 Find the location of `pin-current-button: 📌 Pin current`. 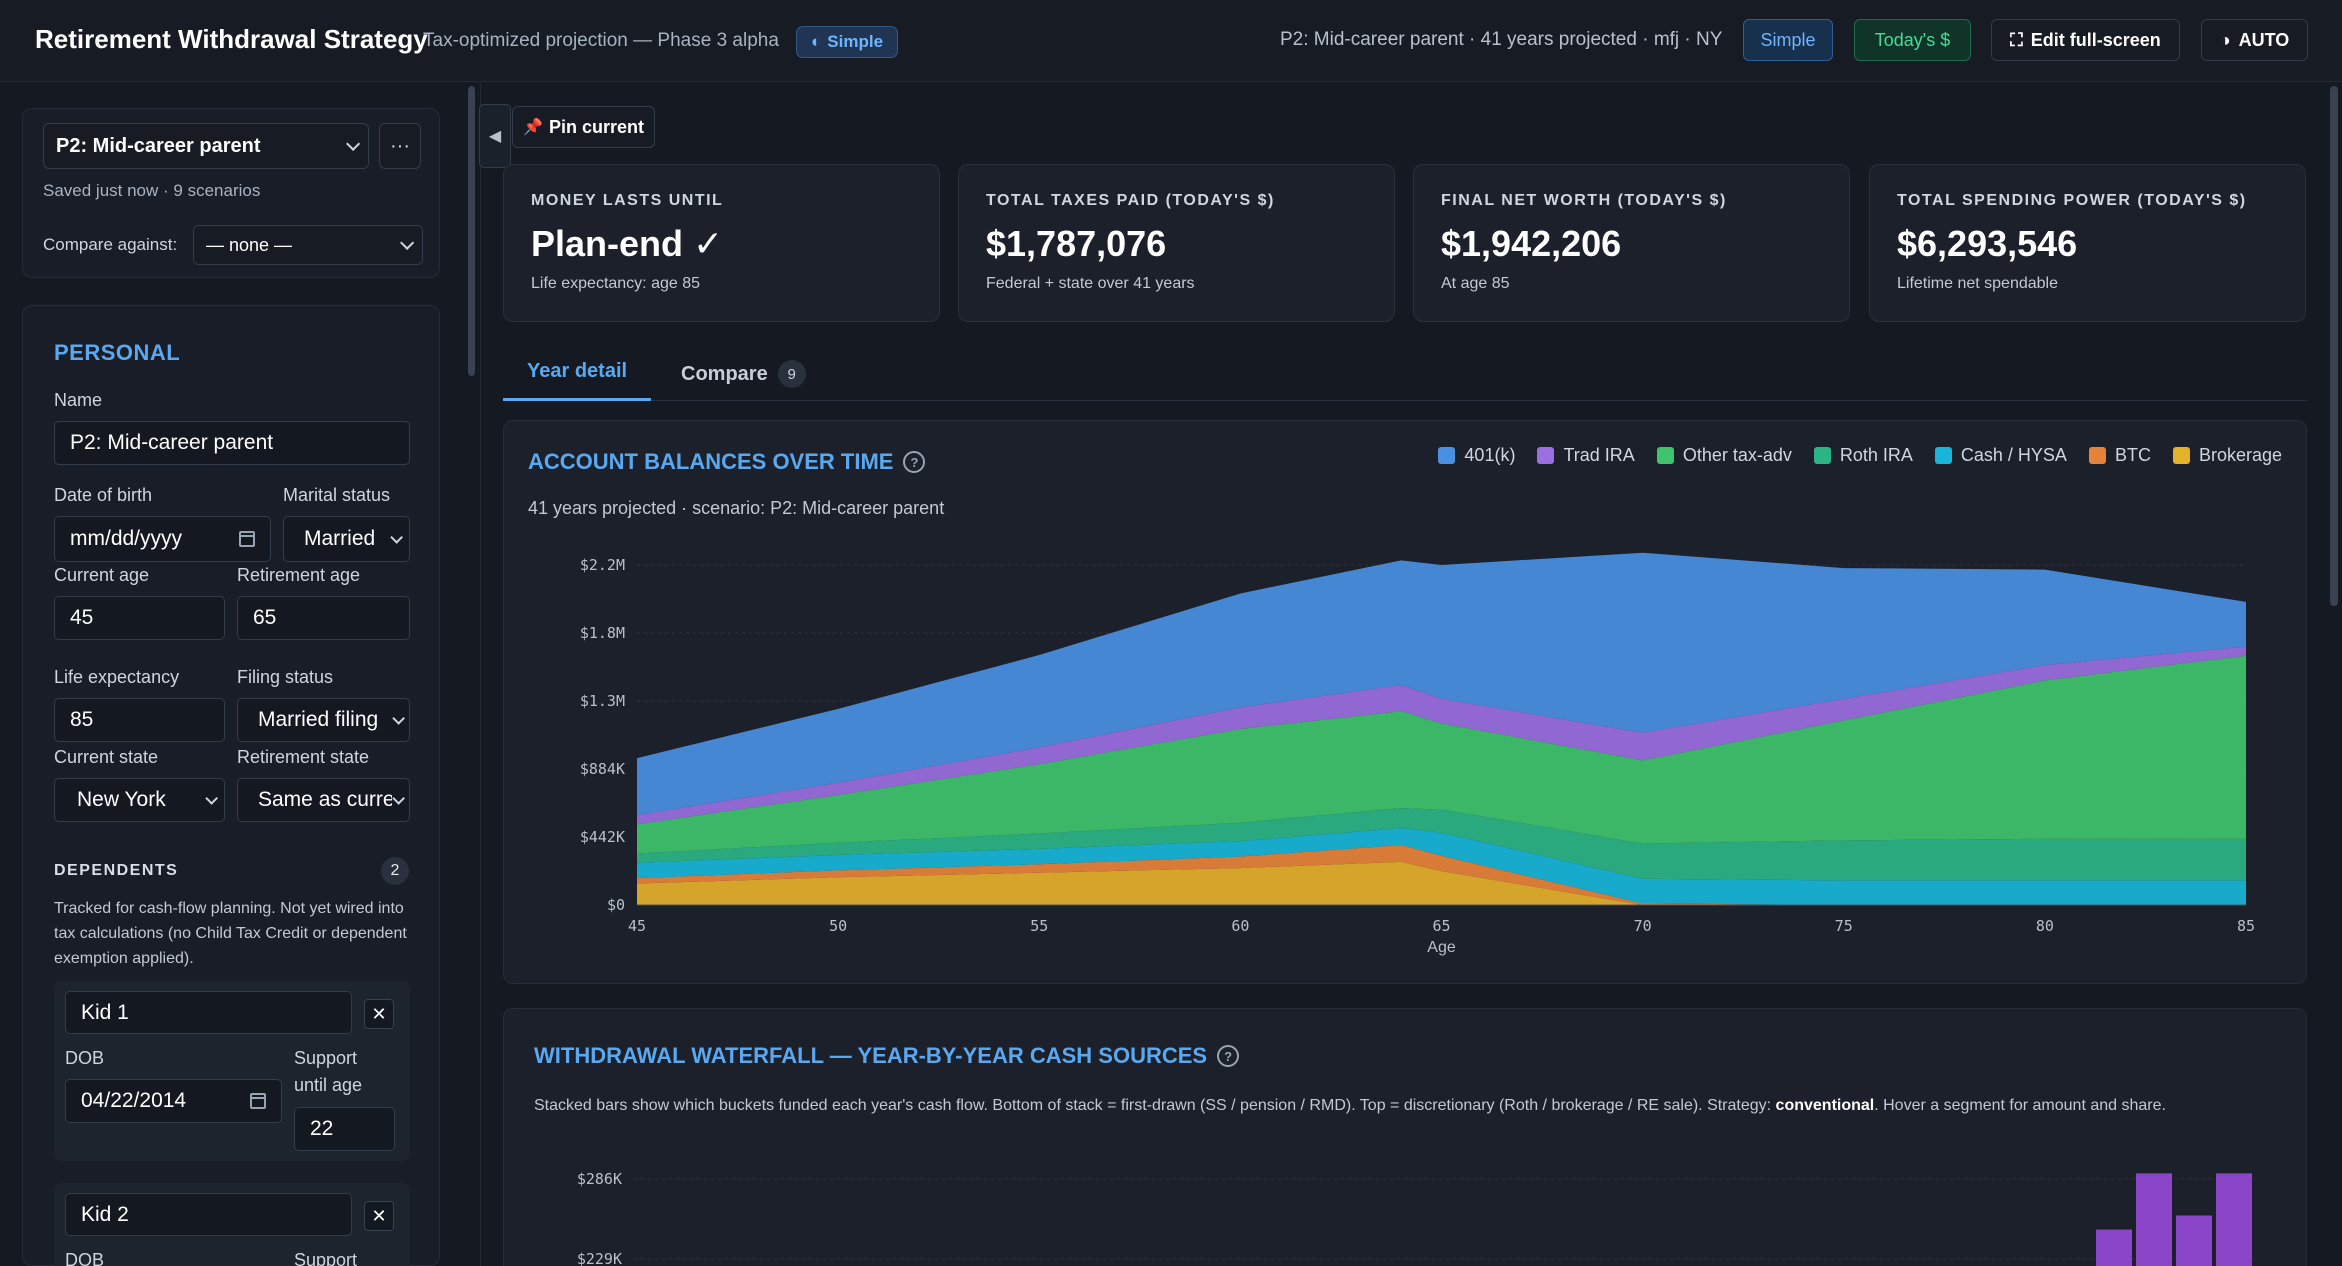

pin-current-button: 📌 Pin current is located at coordinates (583, 127).